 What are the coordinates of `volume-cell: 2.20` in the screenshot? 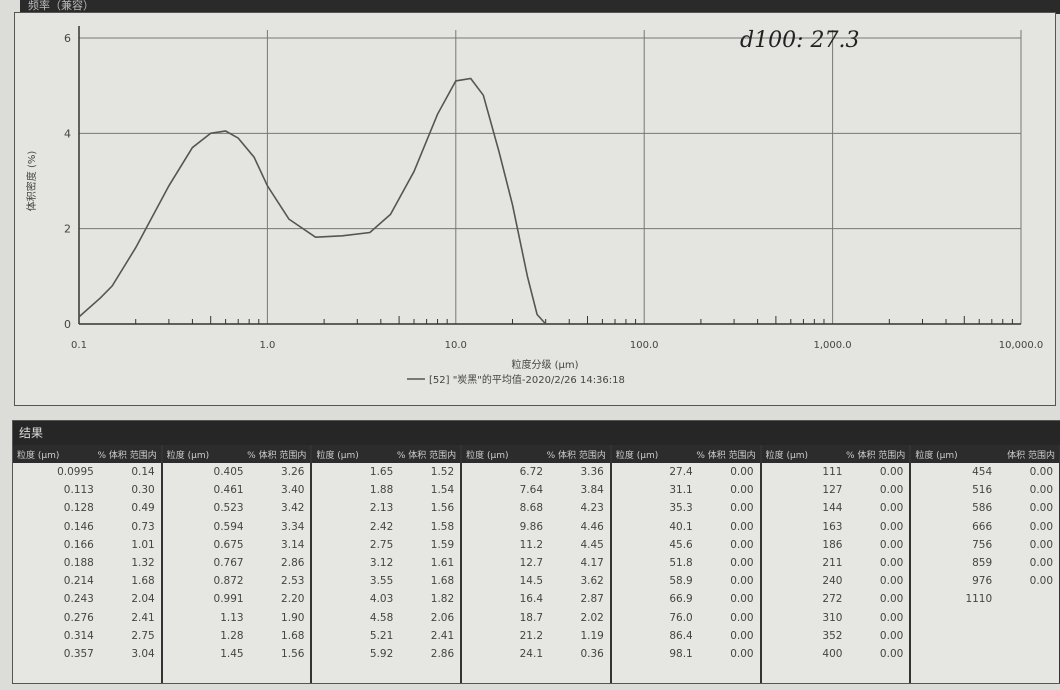 It's located at (293, 599).